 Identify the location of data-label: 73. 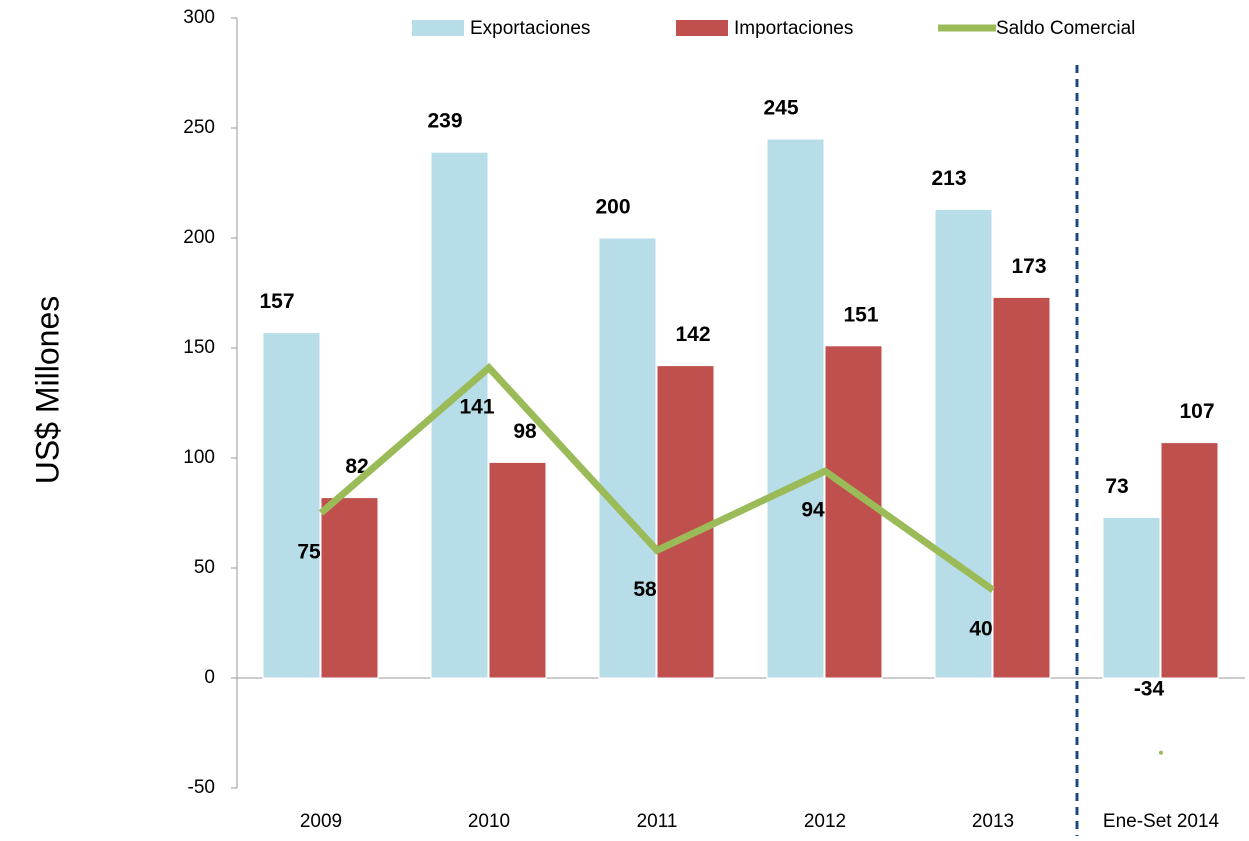
(1116, 486).